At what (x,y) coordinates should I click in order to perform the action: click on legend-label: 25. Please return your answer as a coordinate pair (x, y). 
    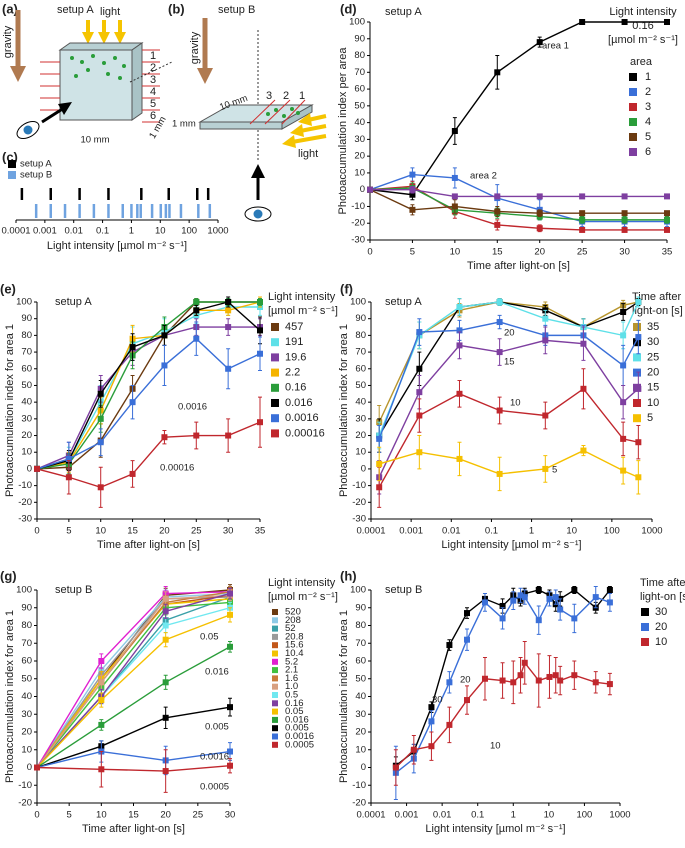
    Looking at the image, I should click on (653, 357).